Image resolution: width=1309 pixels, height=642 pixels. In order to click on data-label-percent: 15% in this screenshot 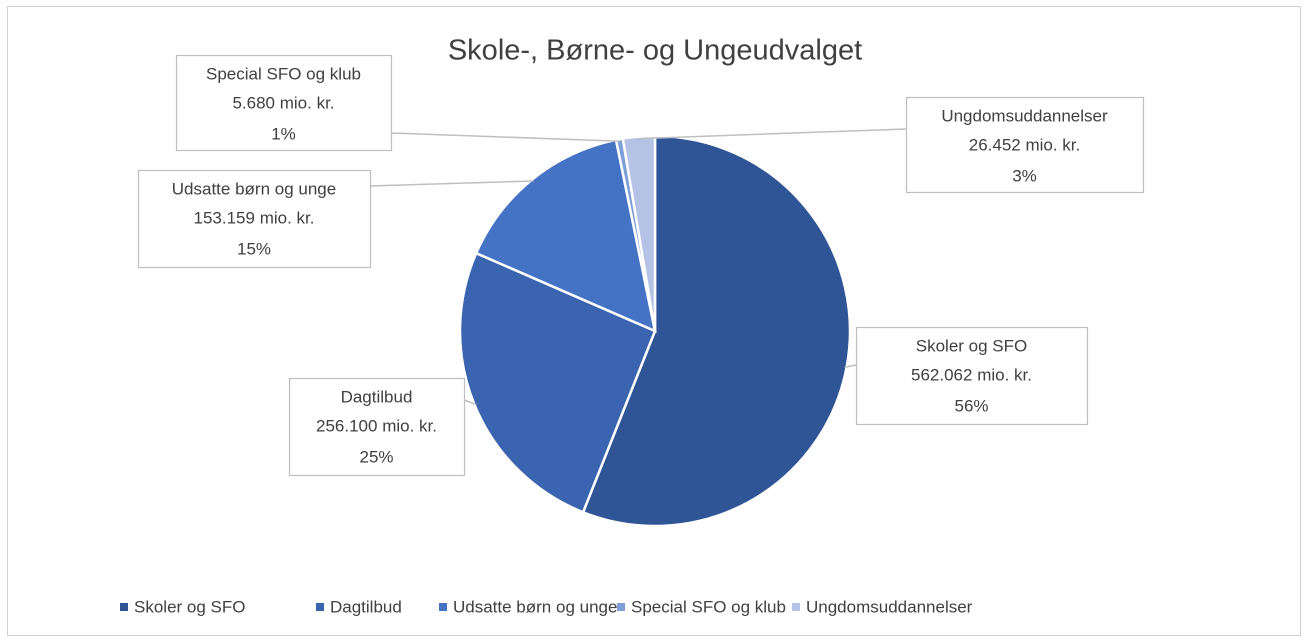, I will do `click(254, 248)`.